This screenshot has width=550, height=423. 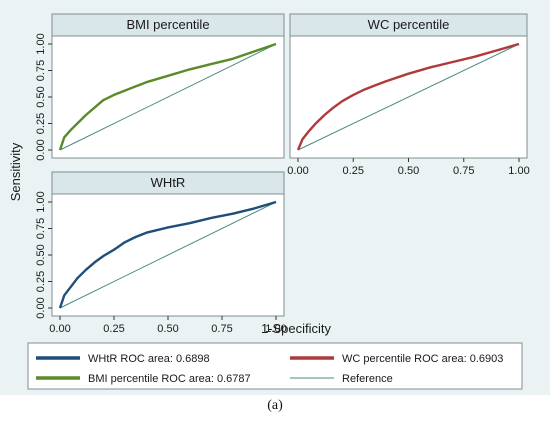 I want to click on legend-label: Reference, so click(x=367, y=379).